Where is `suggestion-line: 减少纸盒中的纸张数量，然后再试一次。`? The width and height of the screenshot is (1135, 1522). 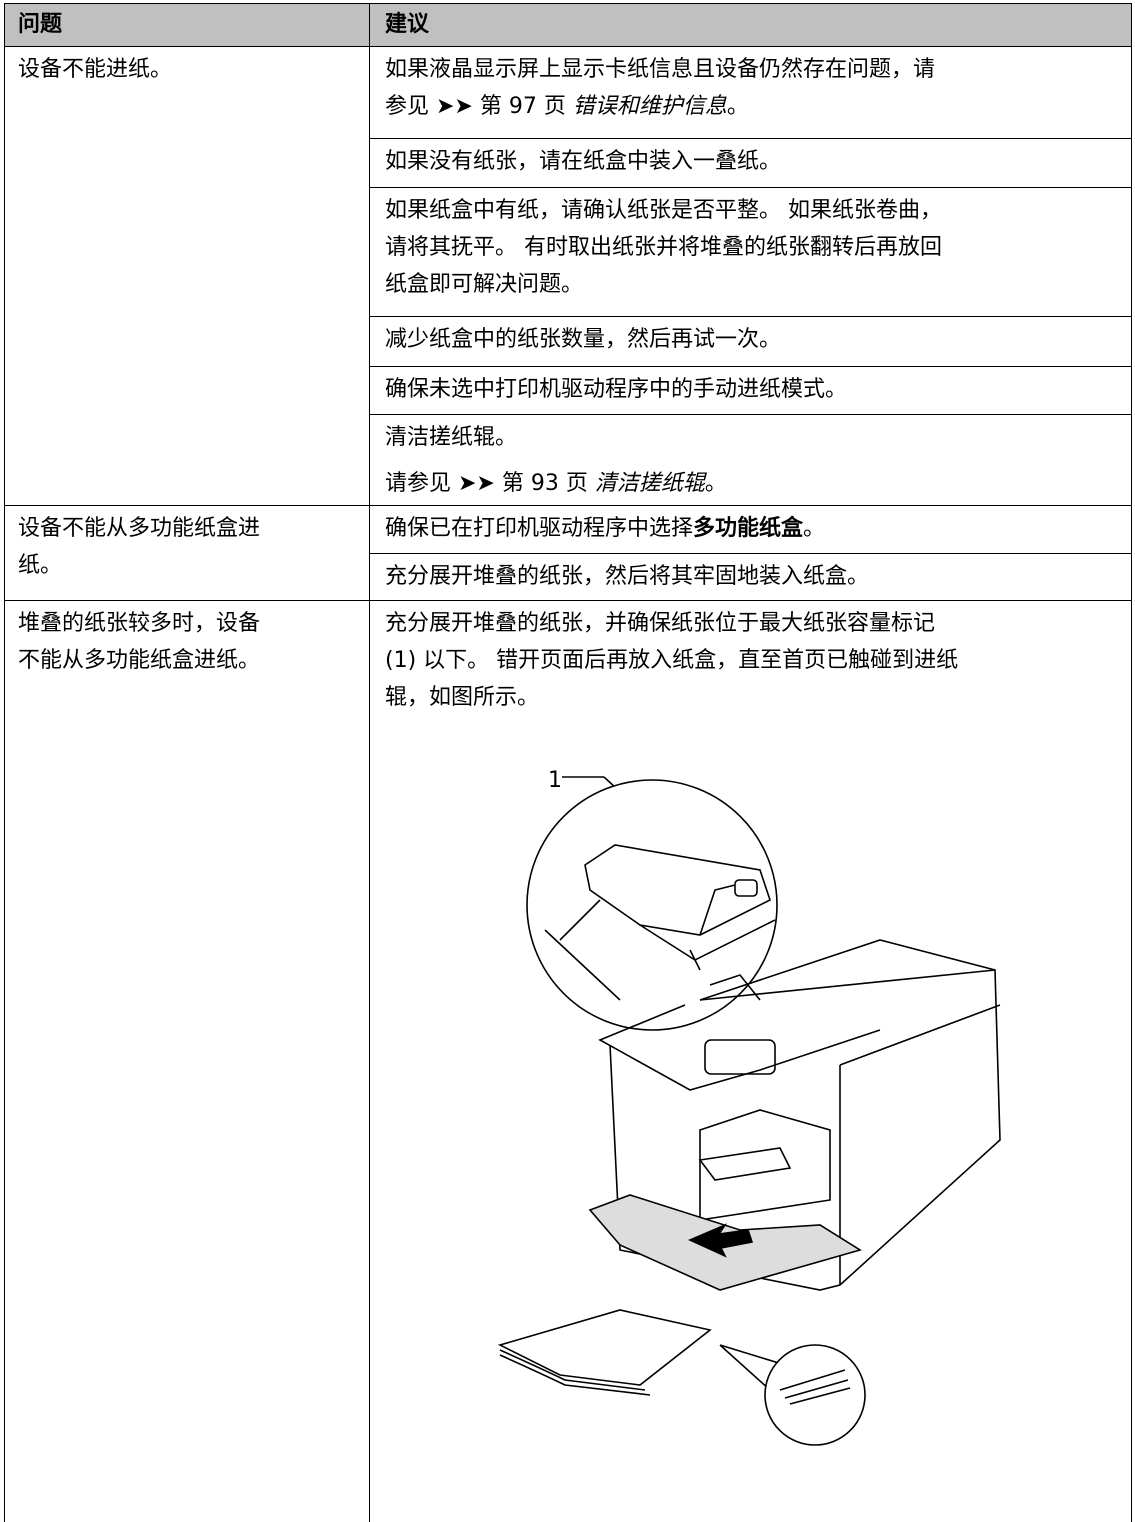
suggestion-line: 减少纸盒中的纸张数量，然后再试一次。 is located at coordinates (583, 339).